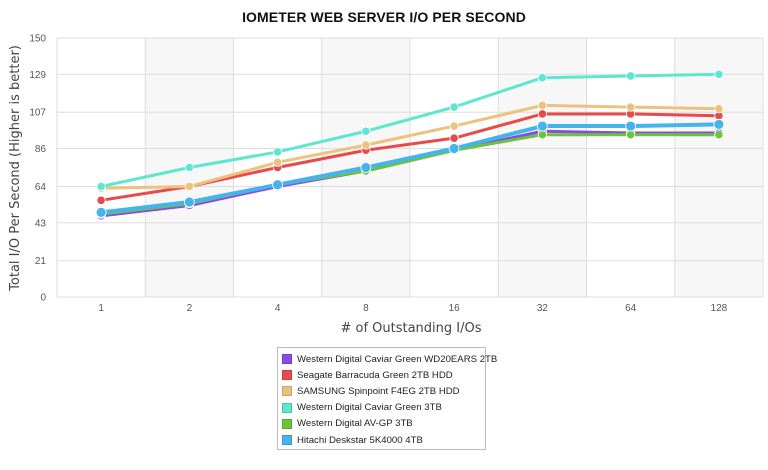 This screenshot has width=768, height=470. Describe the element at coordinates (378, 391) in the screenshot. I see `legend-label: SAMSUNG Spinpoint F4EG 2TB HDD` at that location.